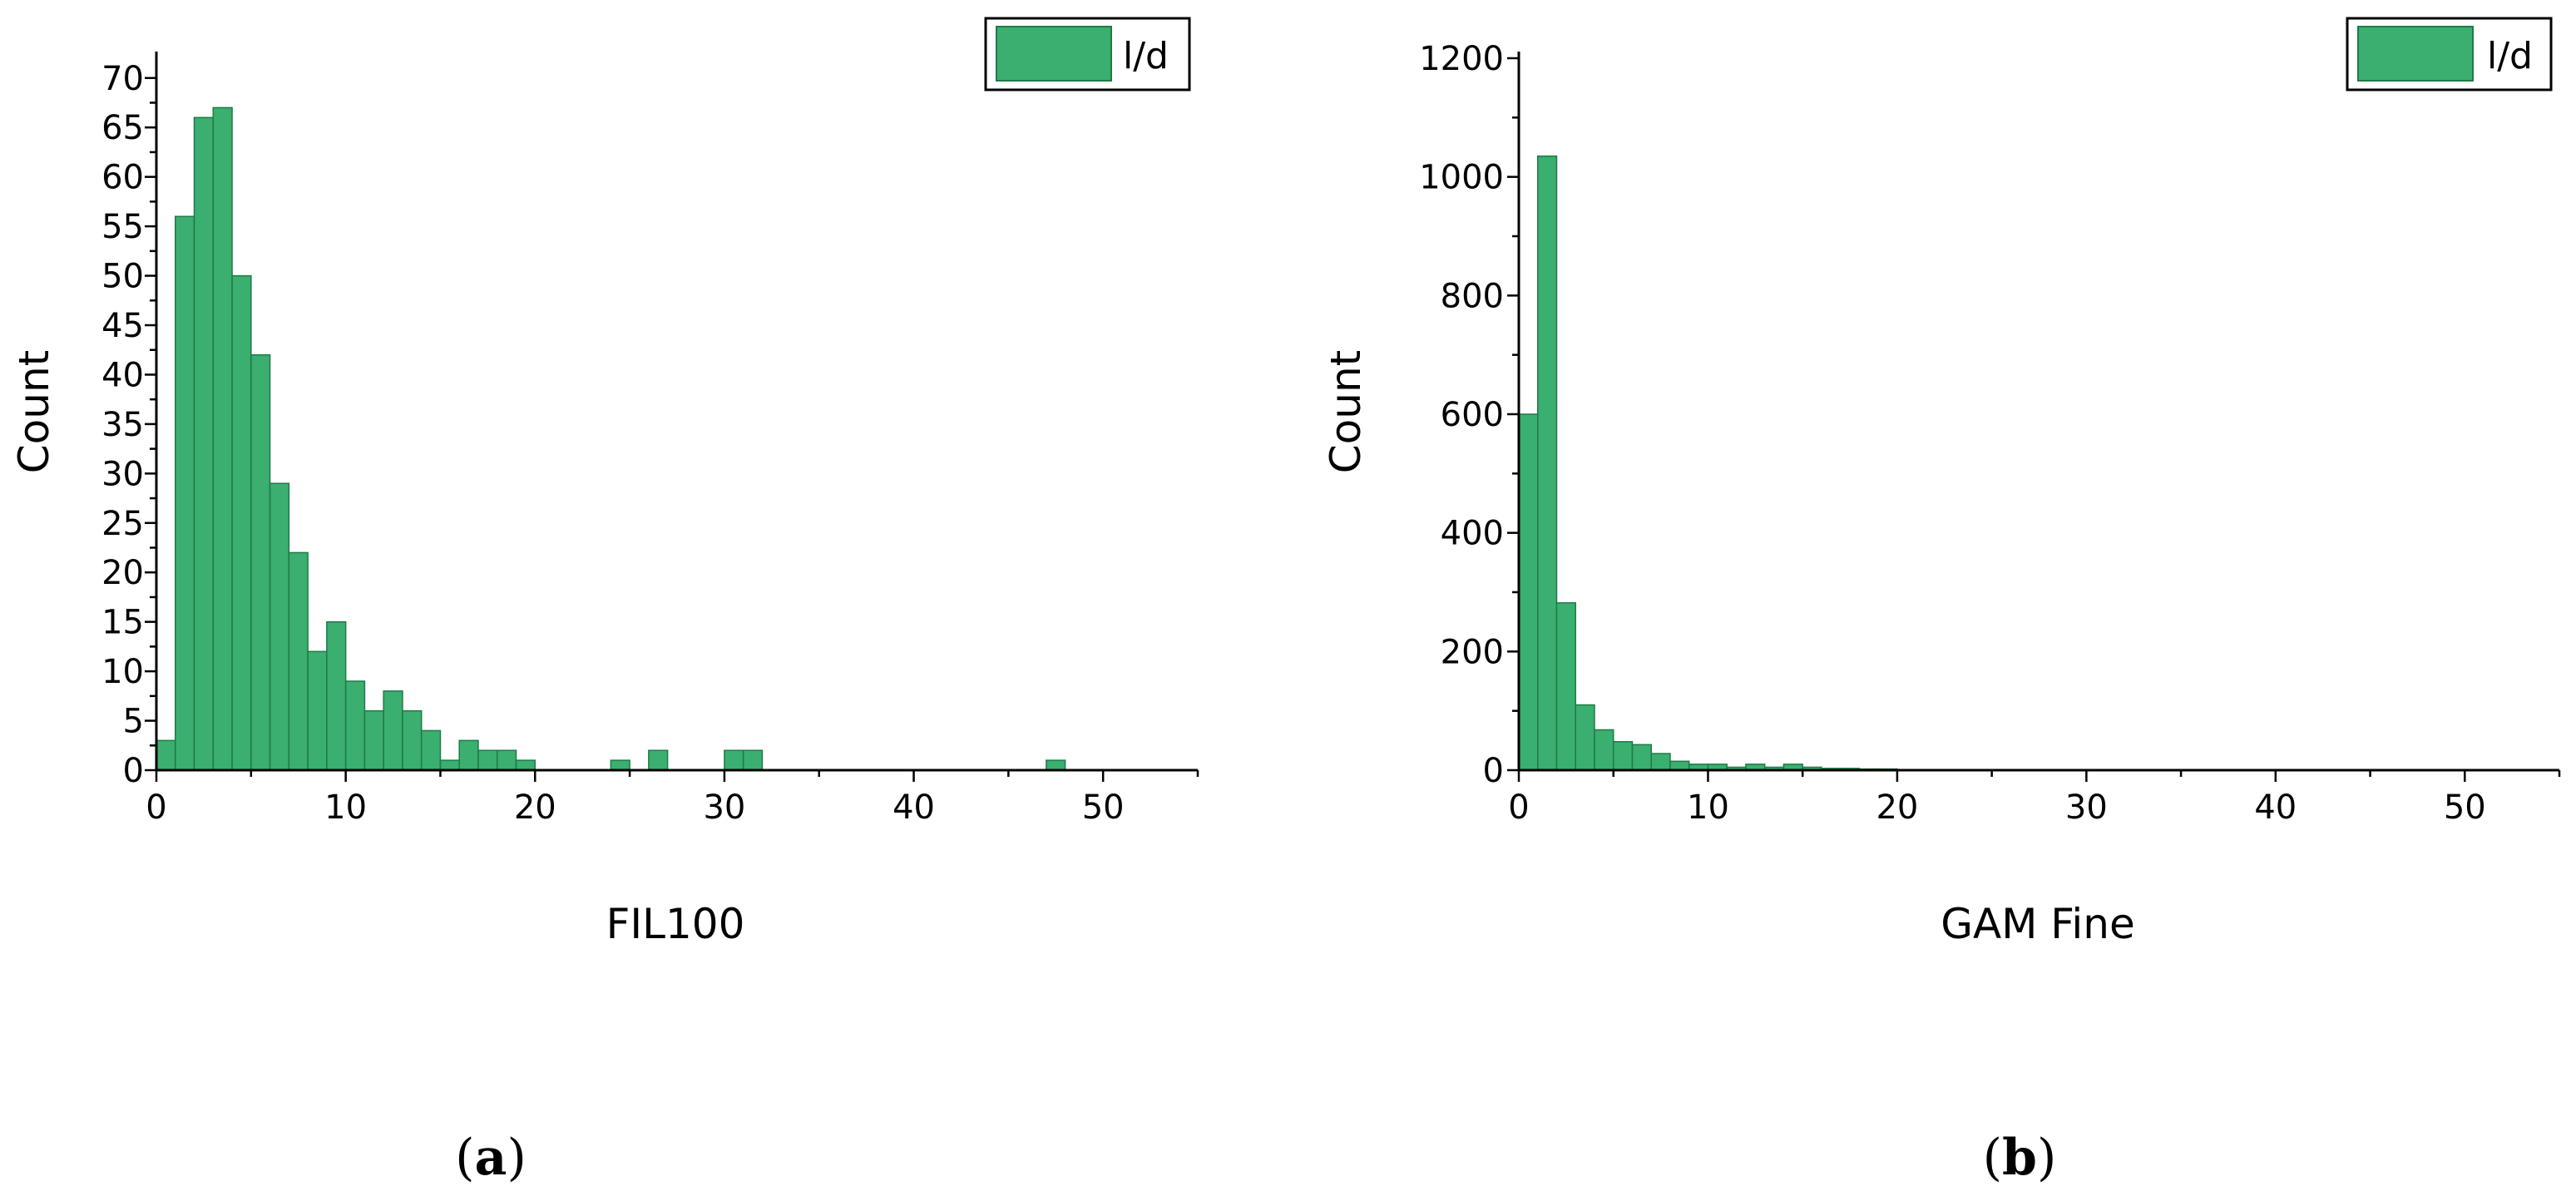  Describe the element at coordinates (491, 1158) in the screenshot. I see `panel-label-a: (a)` at that location.